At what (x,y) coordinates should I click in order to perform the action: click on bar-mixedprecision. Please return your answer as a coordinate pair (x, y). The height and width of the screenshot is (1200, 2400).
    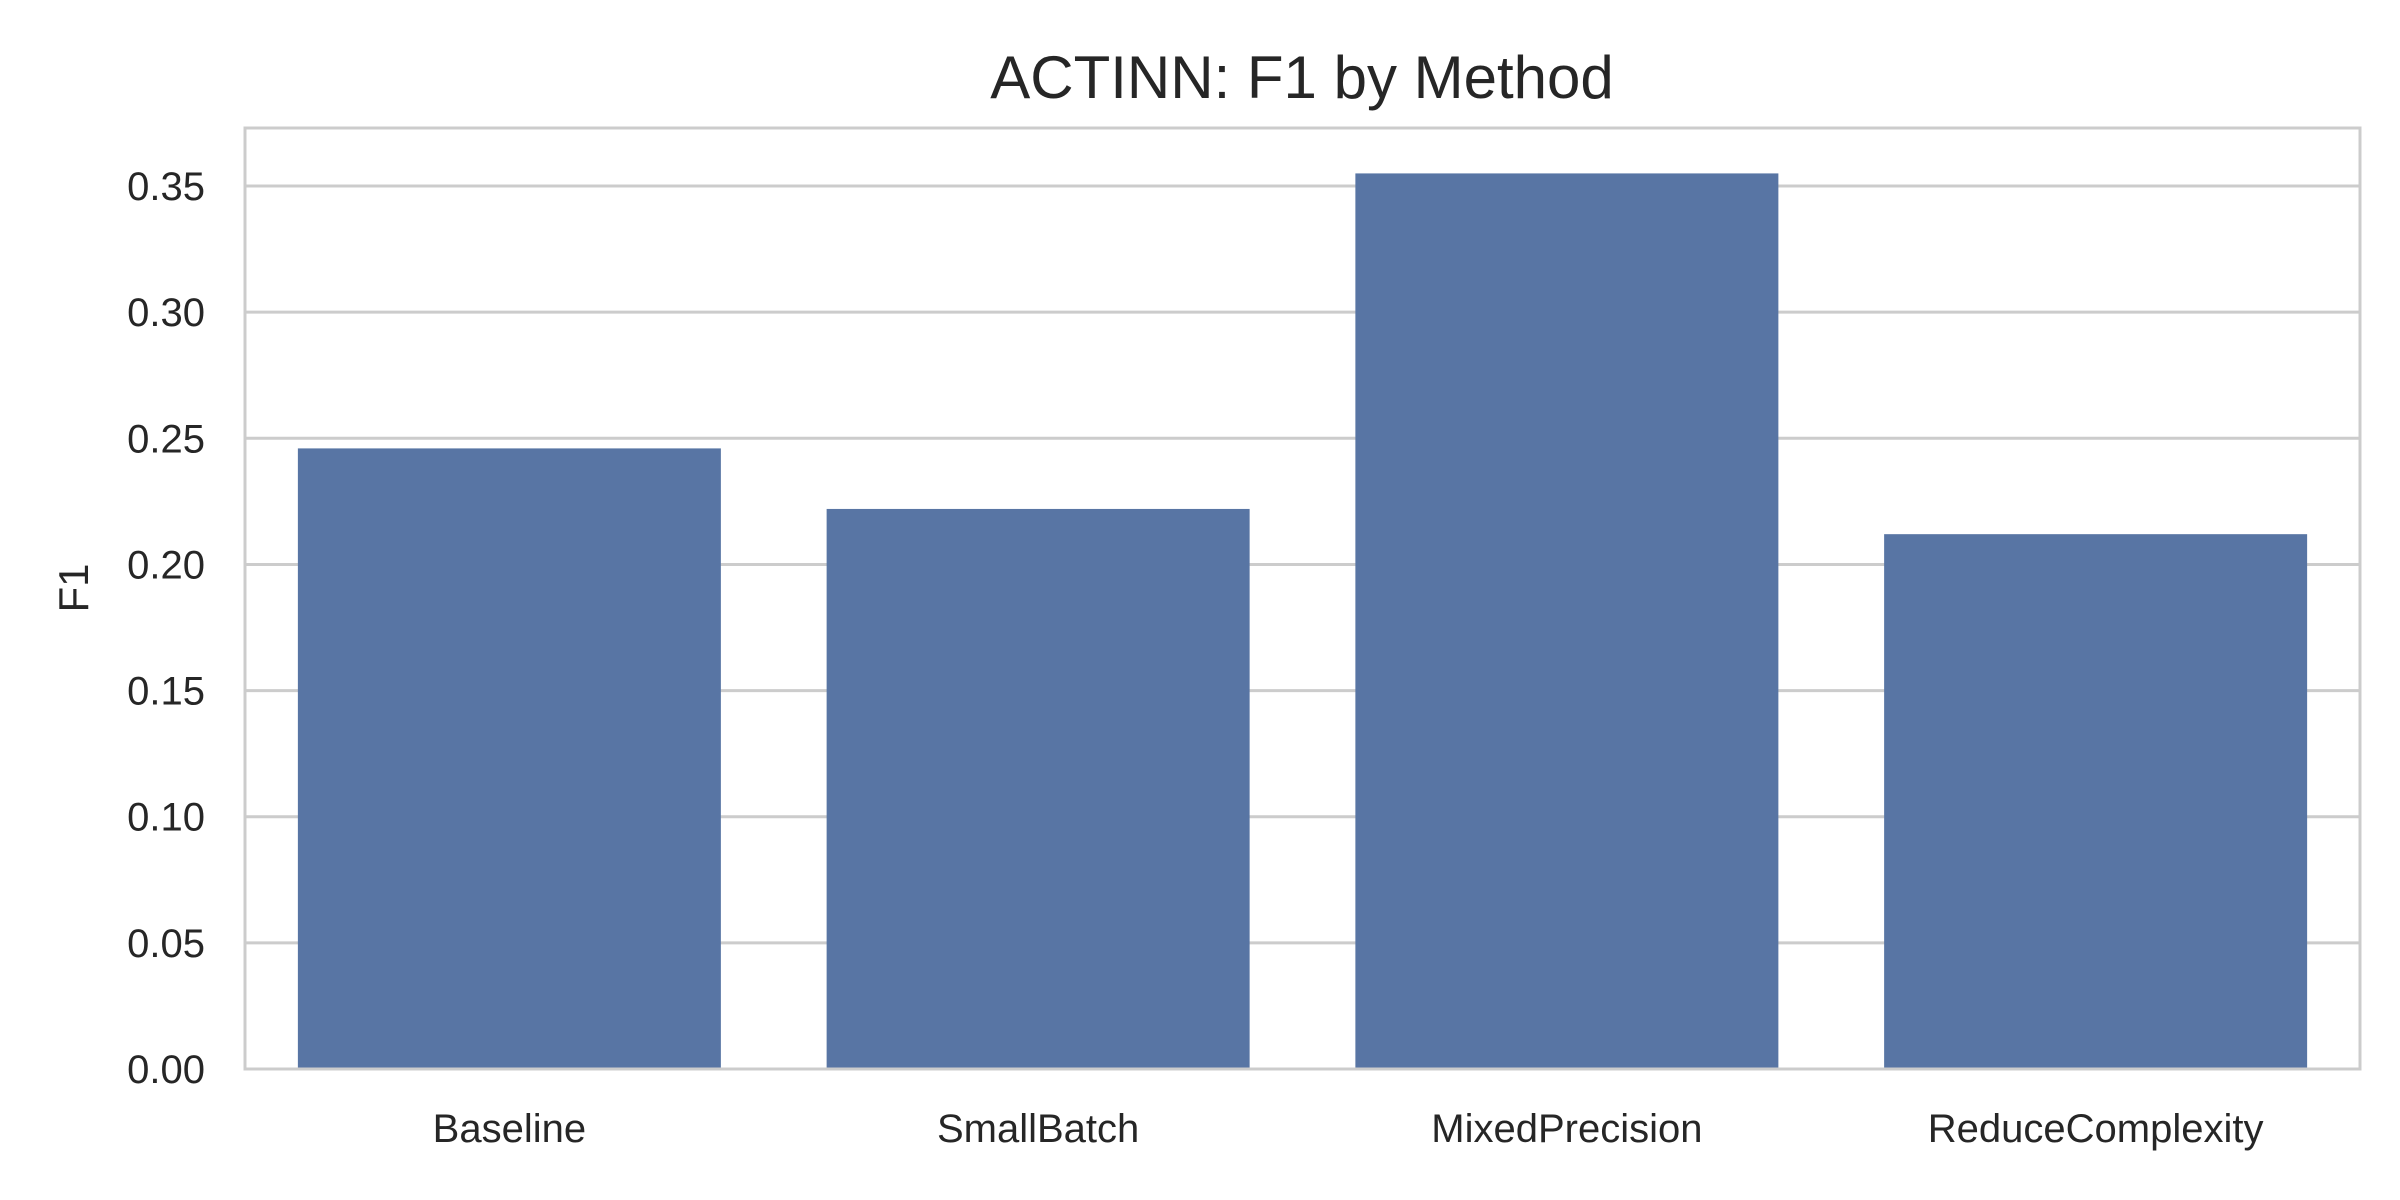
    Looking at the image, I should click on (1567, 621).